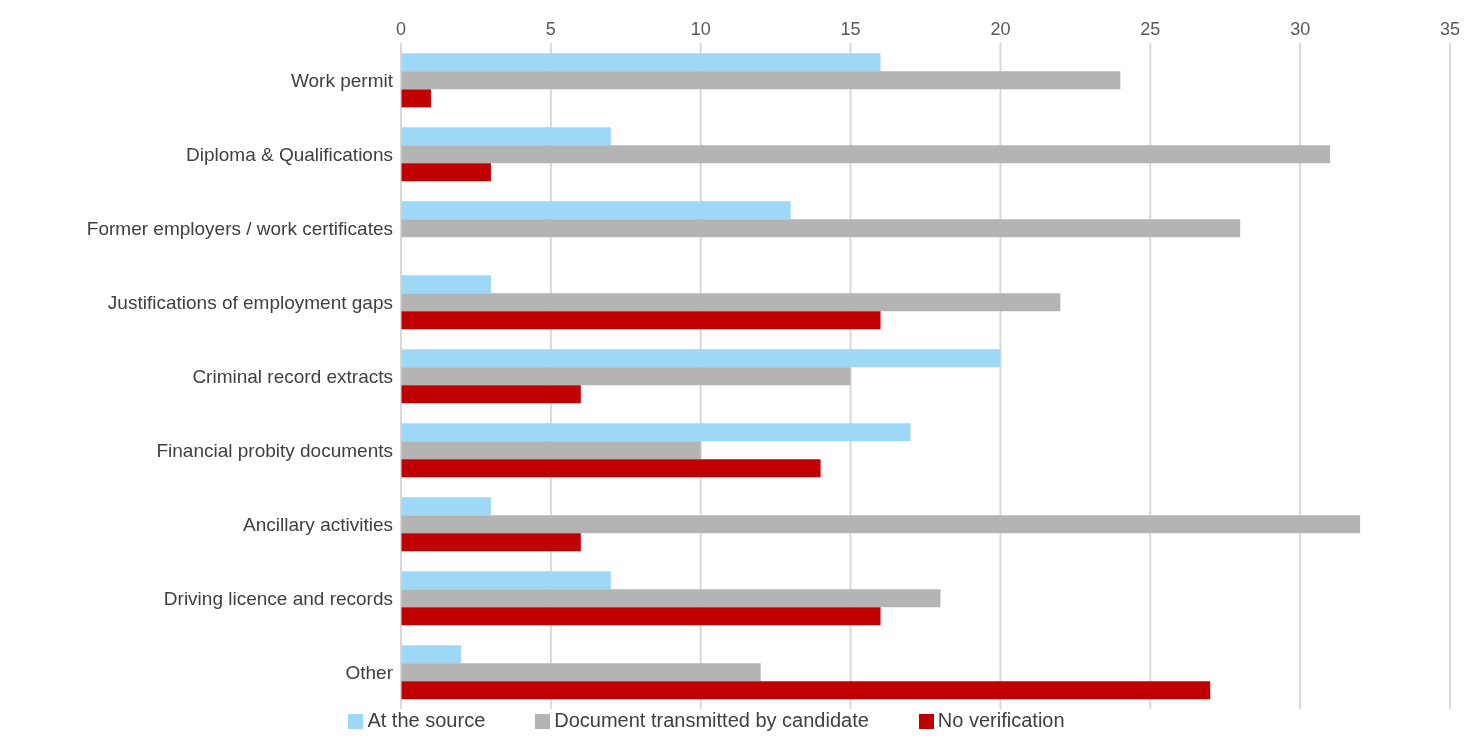  I want to click on legend-label: At the source, so click(426, 720).